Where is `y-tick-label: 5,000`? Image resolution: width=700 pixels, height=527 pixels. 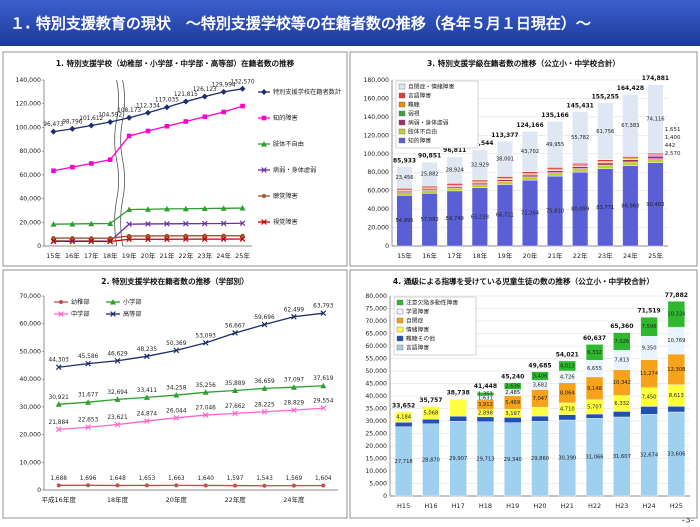
y-tick-label: 5,000 is located at coordinates (378, 484).